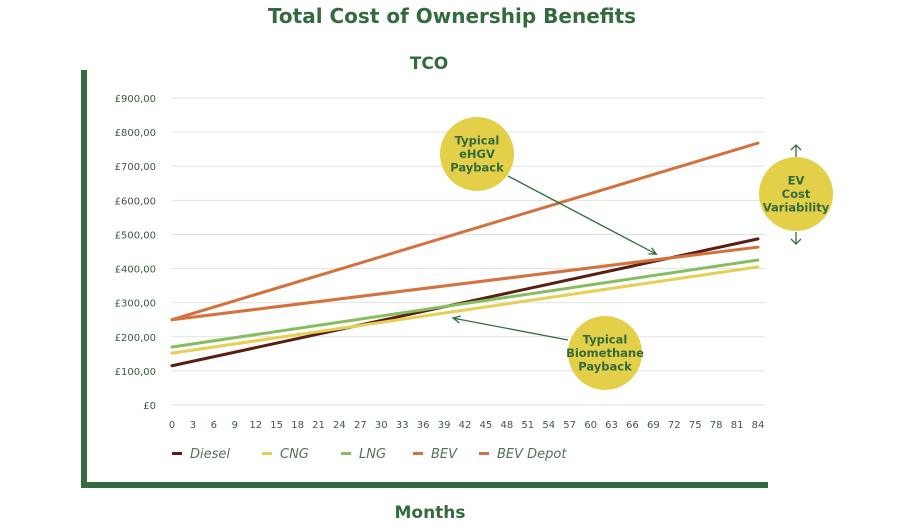 This screenshot has width=904, height=528. I want to click on x-tick-label: 36, so click(423, 425).